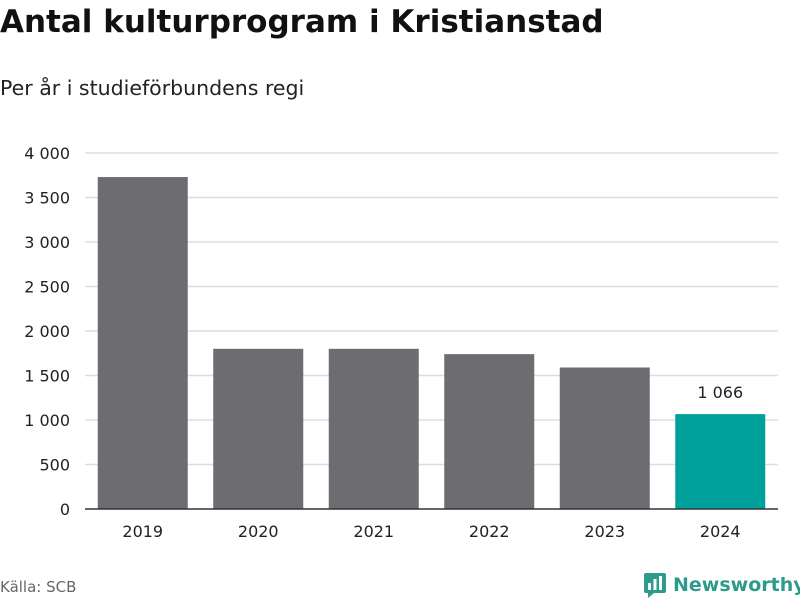 This screenshot has height=601, width=800. What do you see at coordinates (489, 431) in the screenshot?
I see `bar-2022` at bounding box center [489, 431].